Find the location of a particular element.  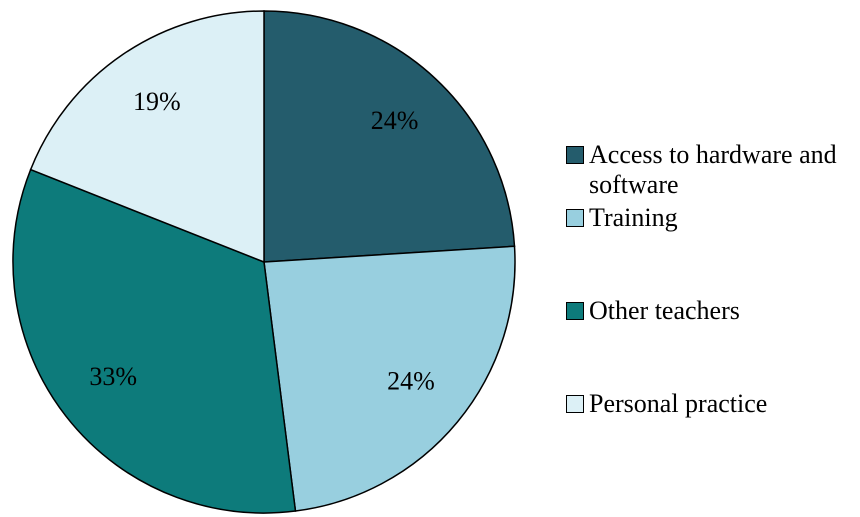

data-label: 19% is located at coordinates (157, 101).